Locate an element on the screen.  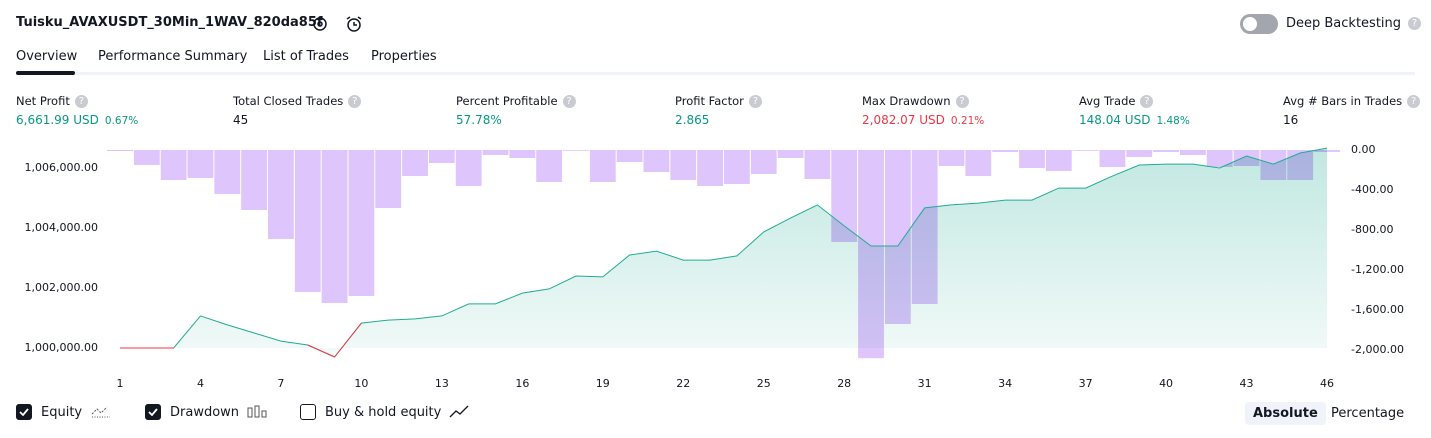
metric-value: 148.04 USD 1.48% is located at coordinates (1134, 120).